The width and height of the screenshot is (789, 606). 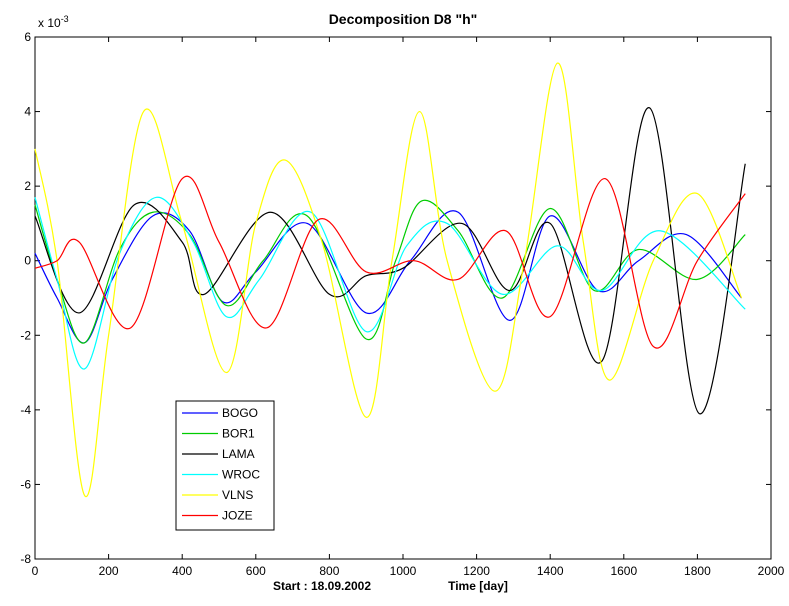 I want to click on x-tick-label: 1200, so click(x=476, y=571).